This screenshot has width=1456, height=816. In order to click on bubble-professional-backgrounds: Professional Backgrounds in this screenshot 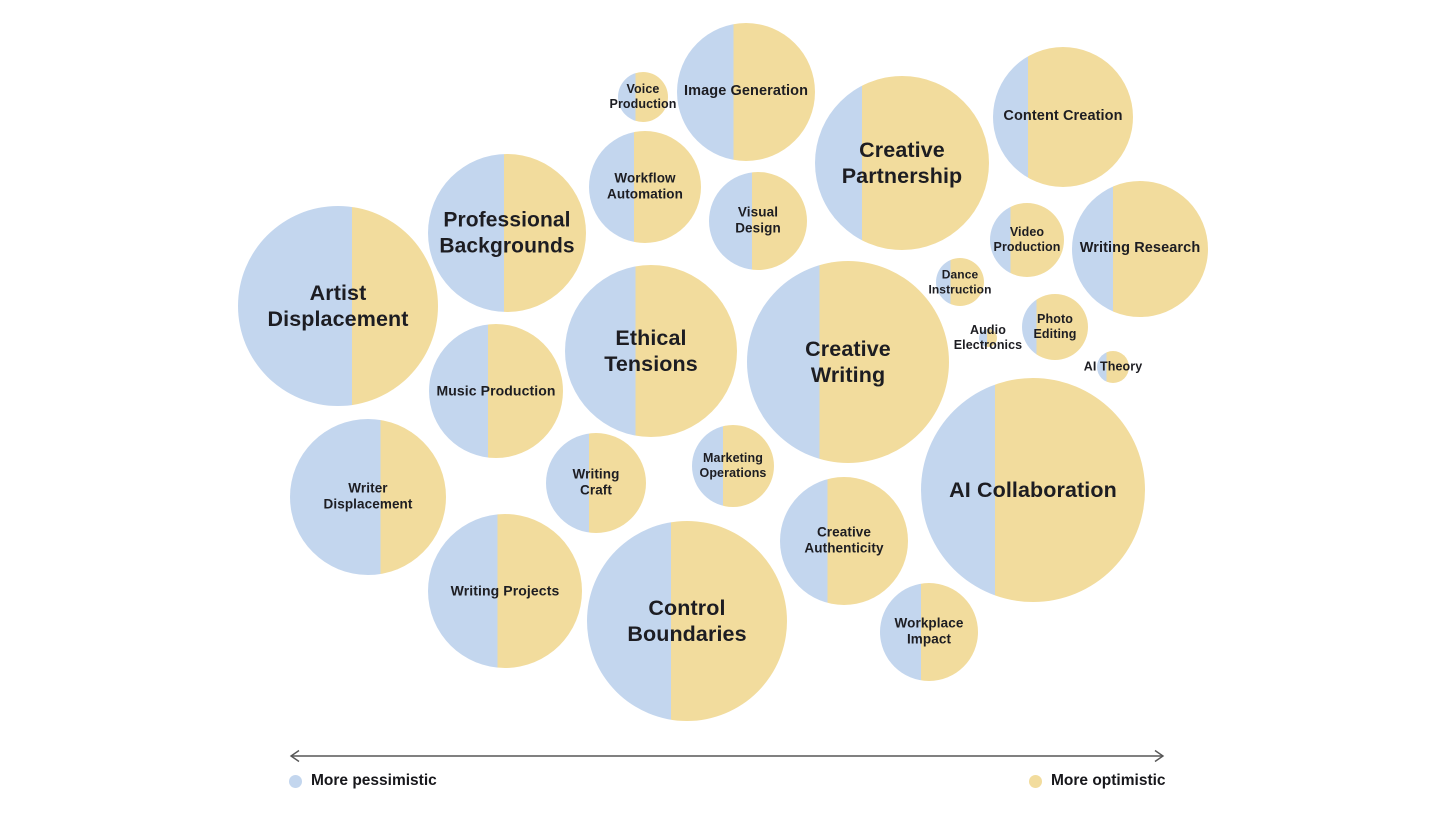, I will do `click(507, 233)`.